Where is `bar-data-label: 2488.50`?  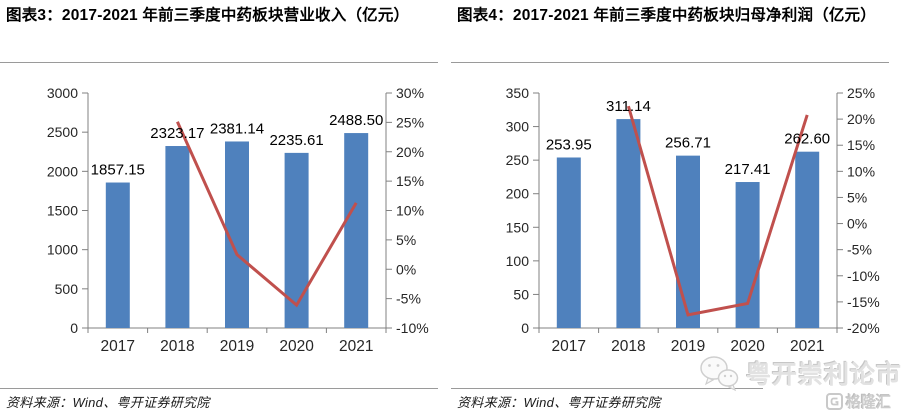 bar-data-label: 2488.50 is located at coordinates (356, 120).